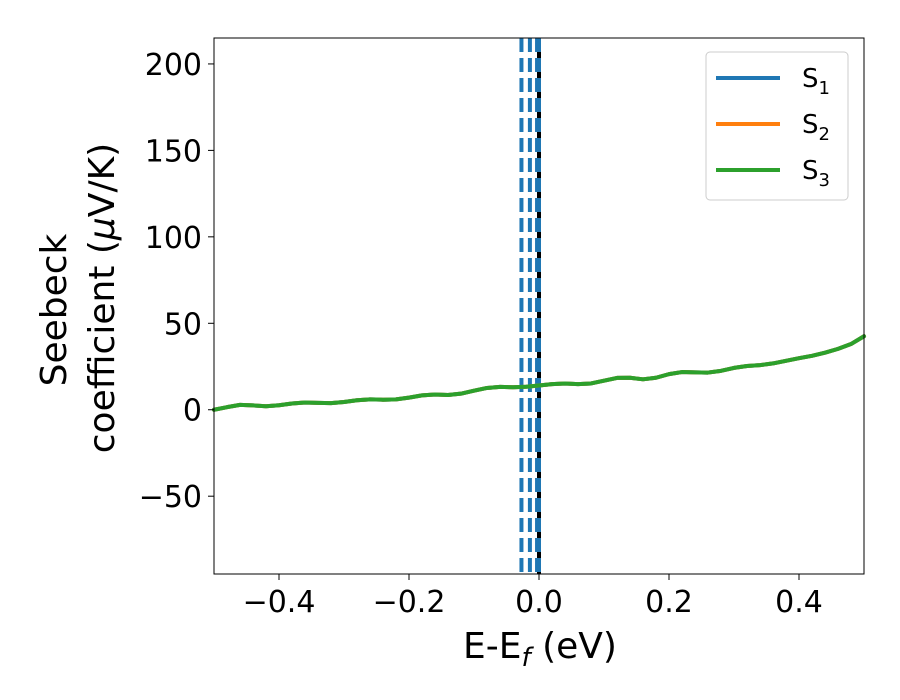 This screenshot has height=700, width=900. Describe the element at coordinates (279, 602) in the screenshot. I see `x-tick-label: −0.4` at that location.